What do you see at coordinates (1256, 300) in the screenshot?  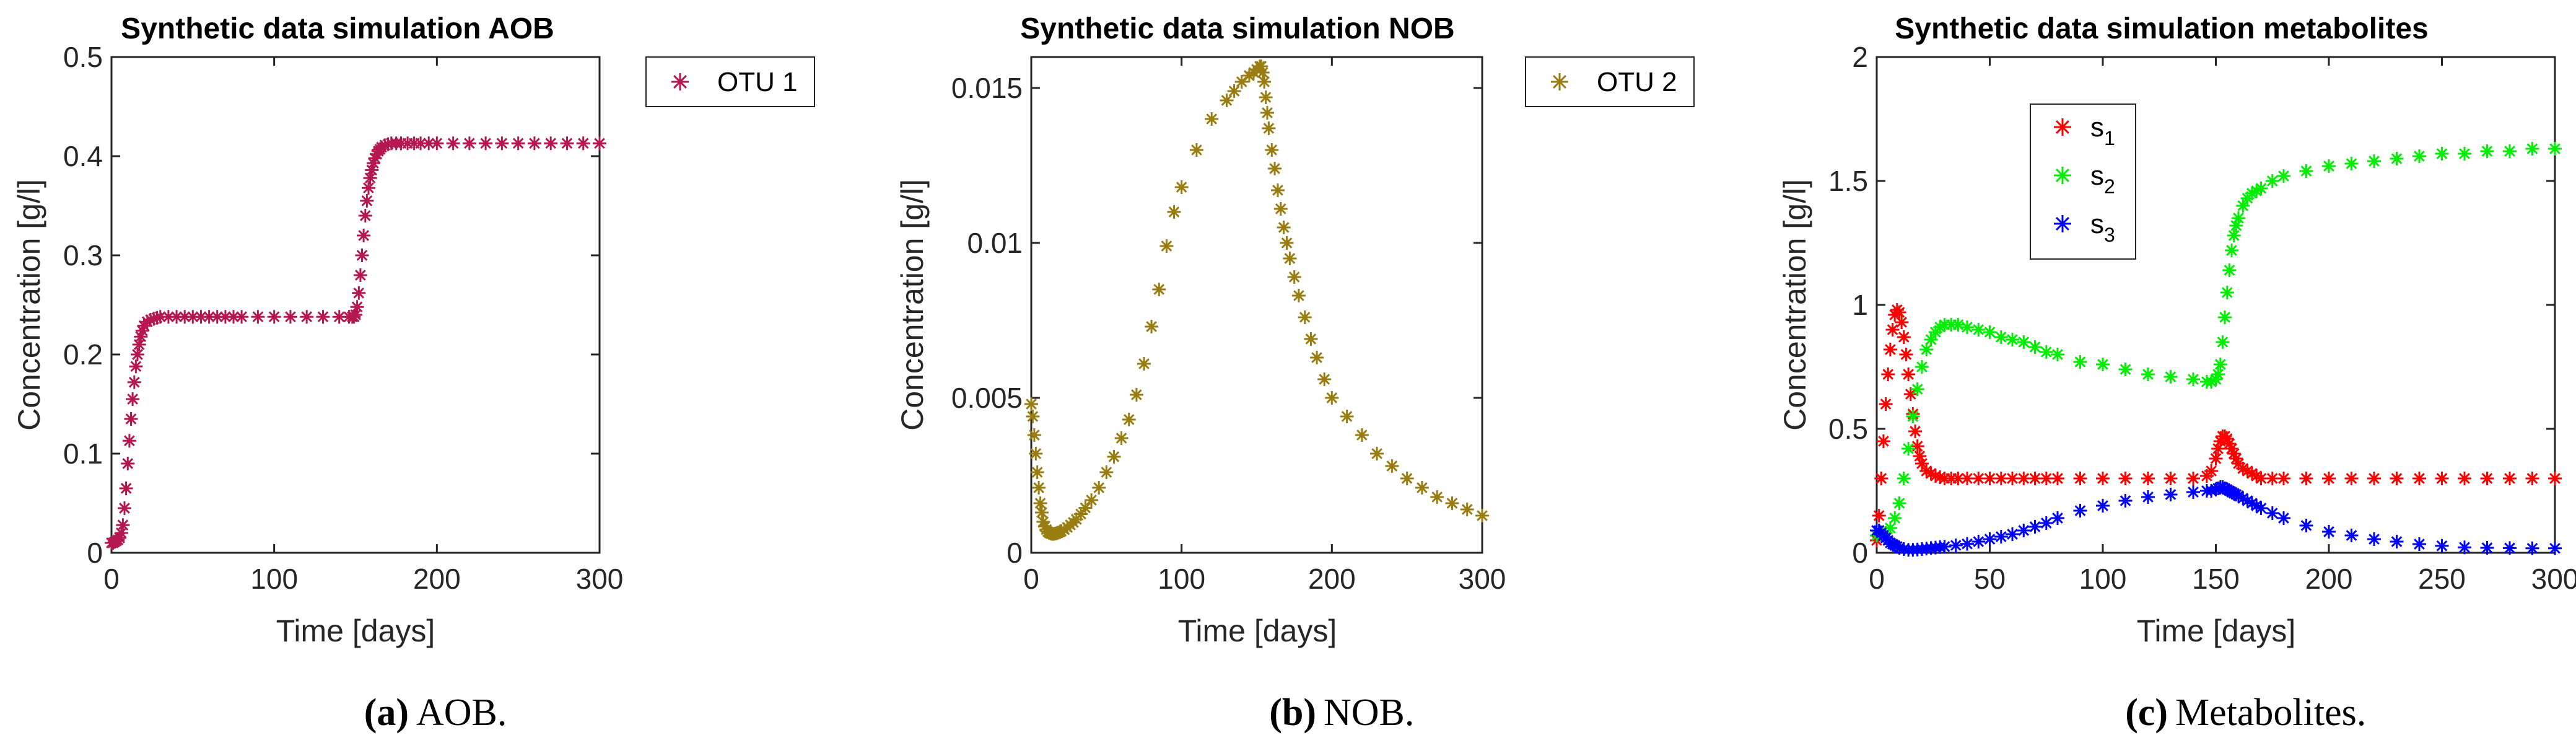 I see `data-points-b` at bounding box center [1256, 300].